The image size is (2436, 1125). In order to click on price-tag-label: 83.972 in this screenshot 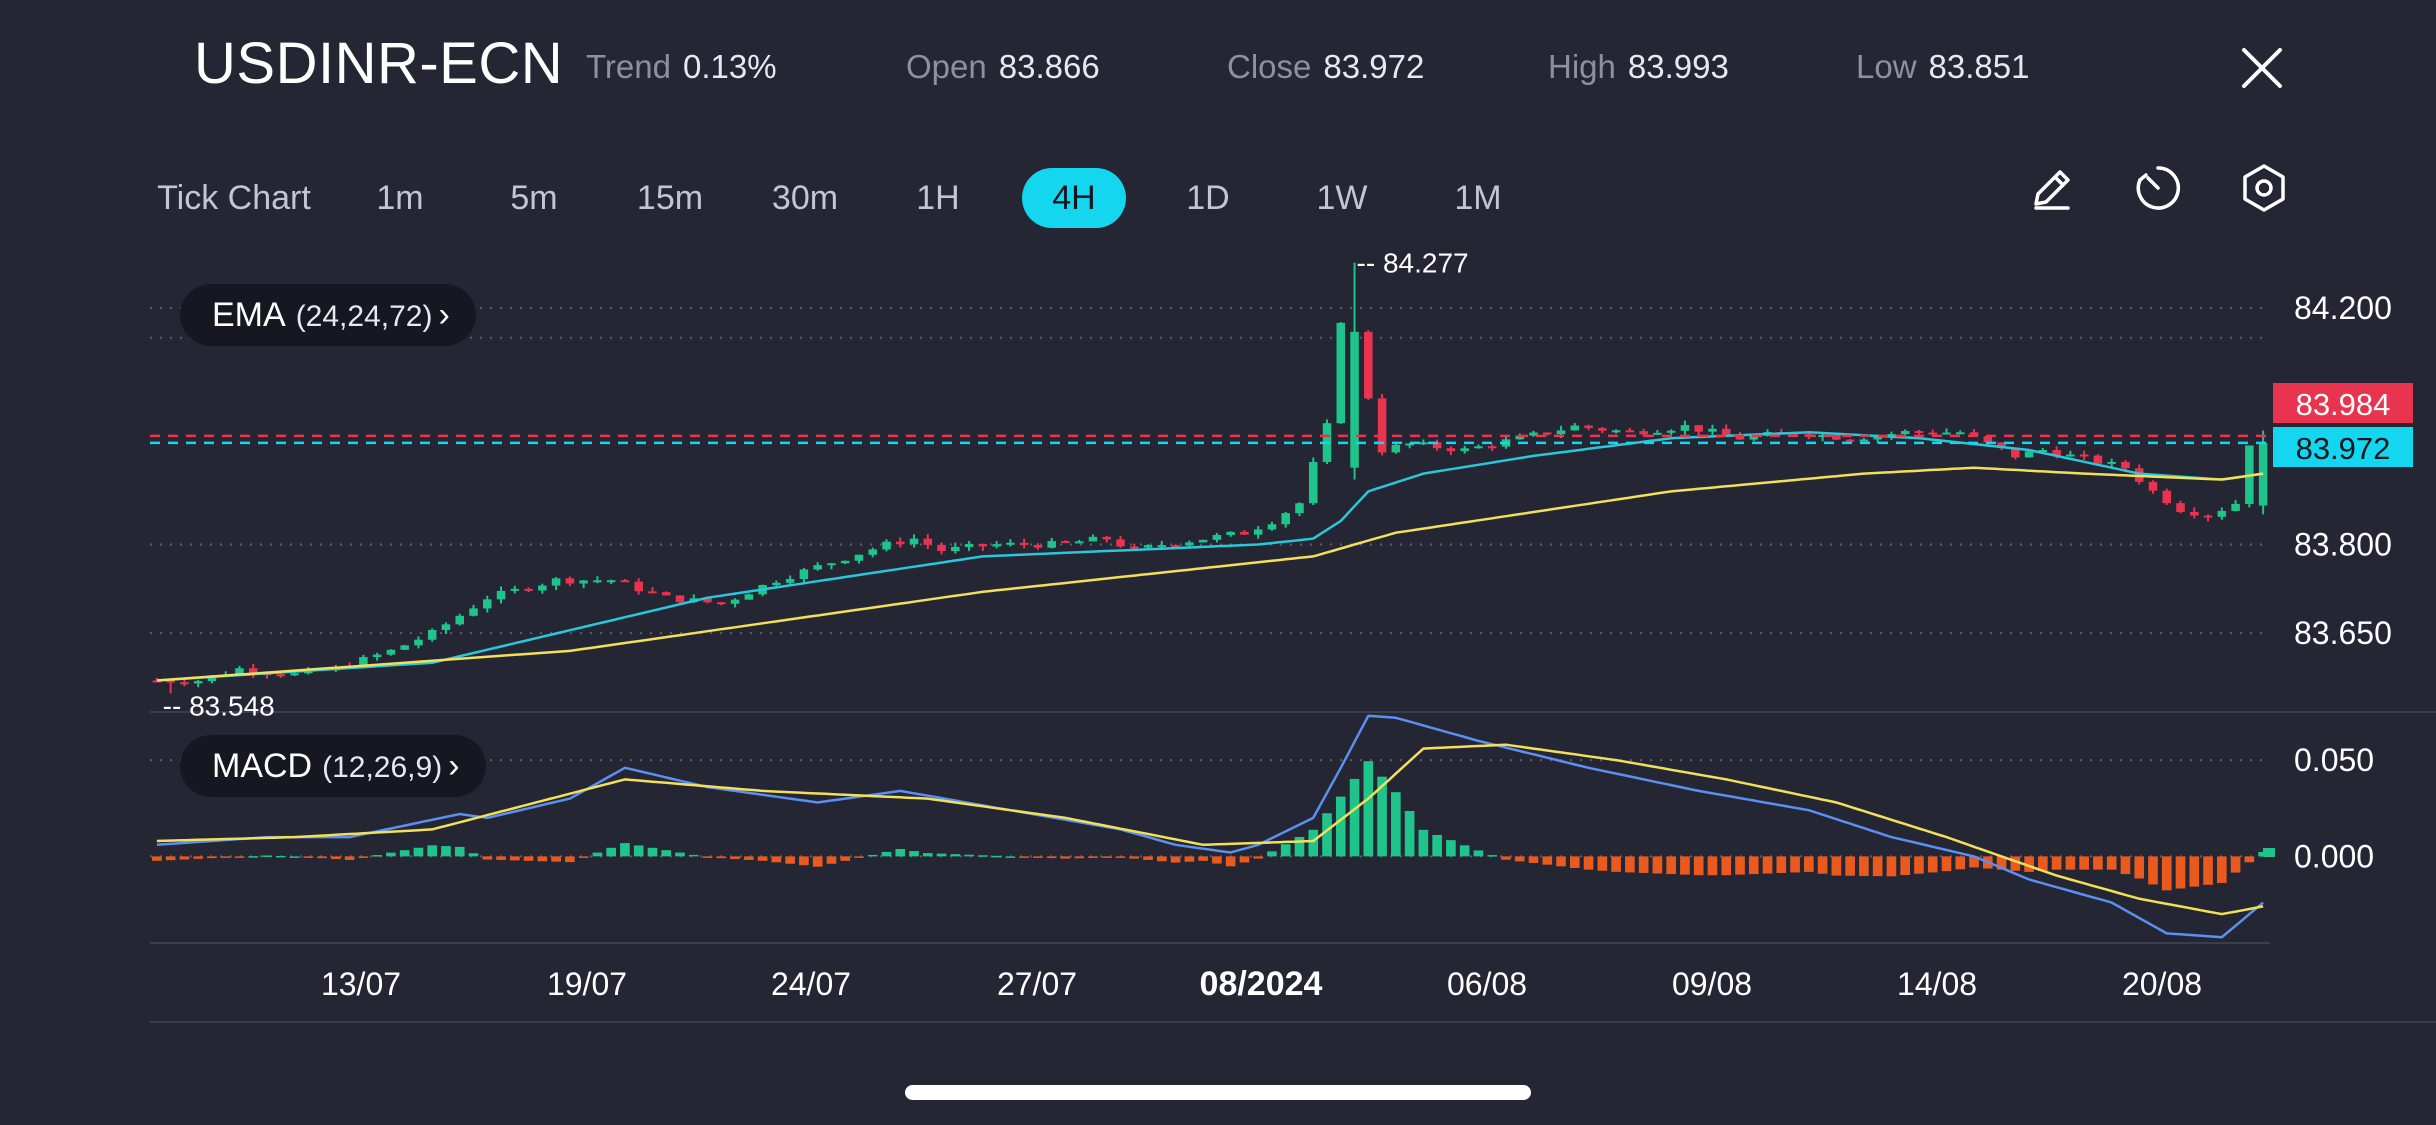, I will do `click(2343, 448)`.